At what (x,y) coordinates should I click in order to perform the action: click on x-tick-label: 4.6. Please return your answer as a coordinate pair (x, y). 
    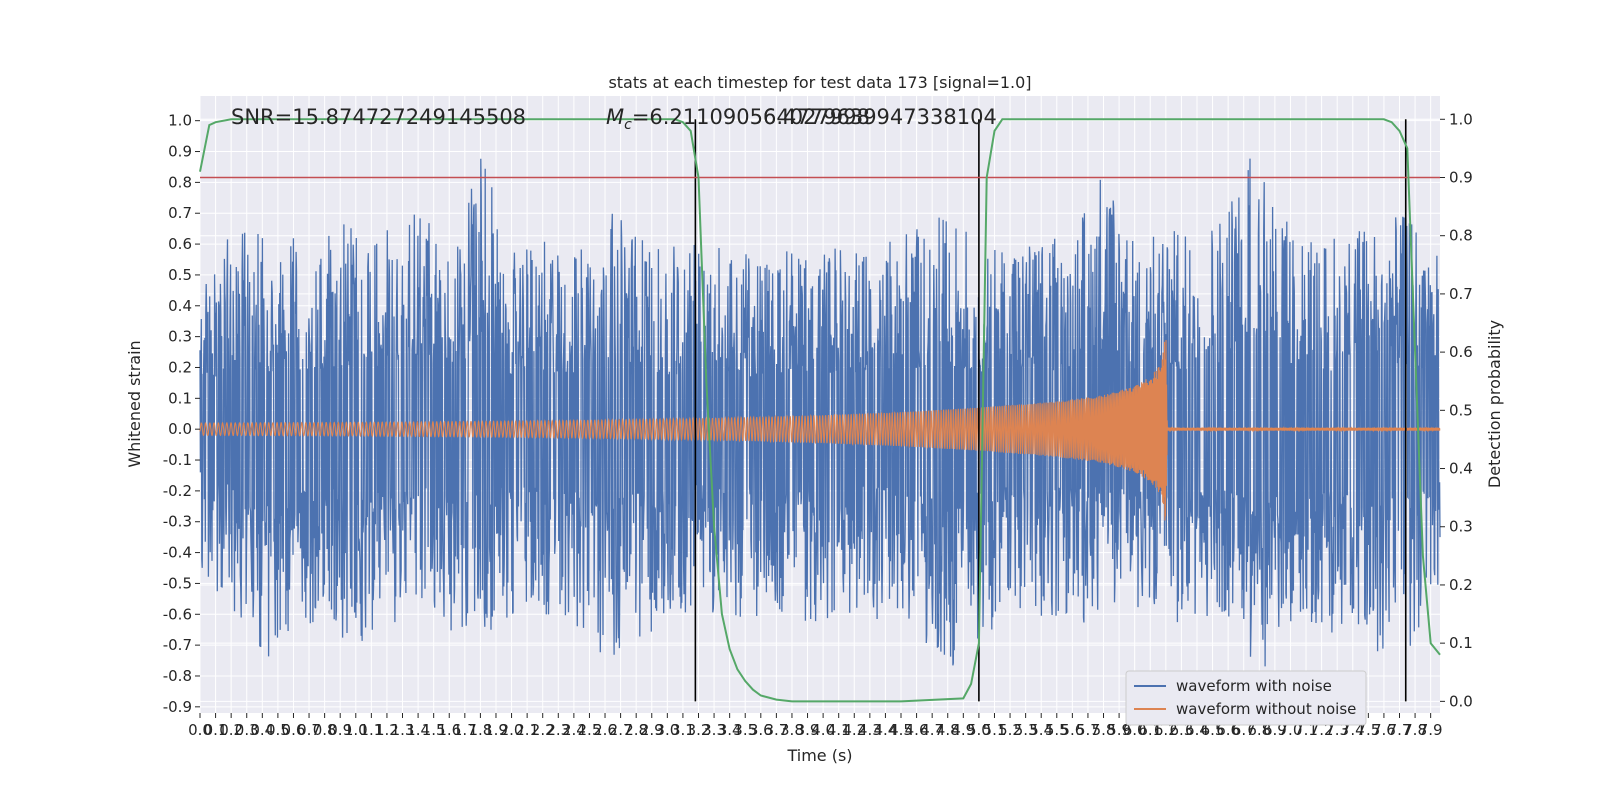
    Looking at the image, I should click on (917, 730).